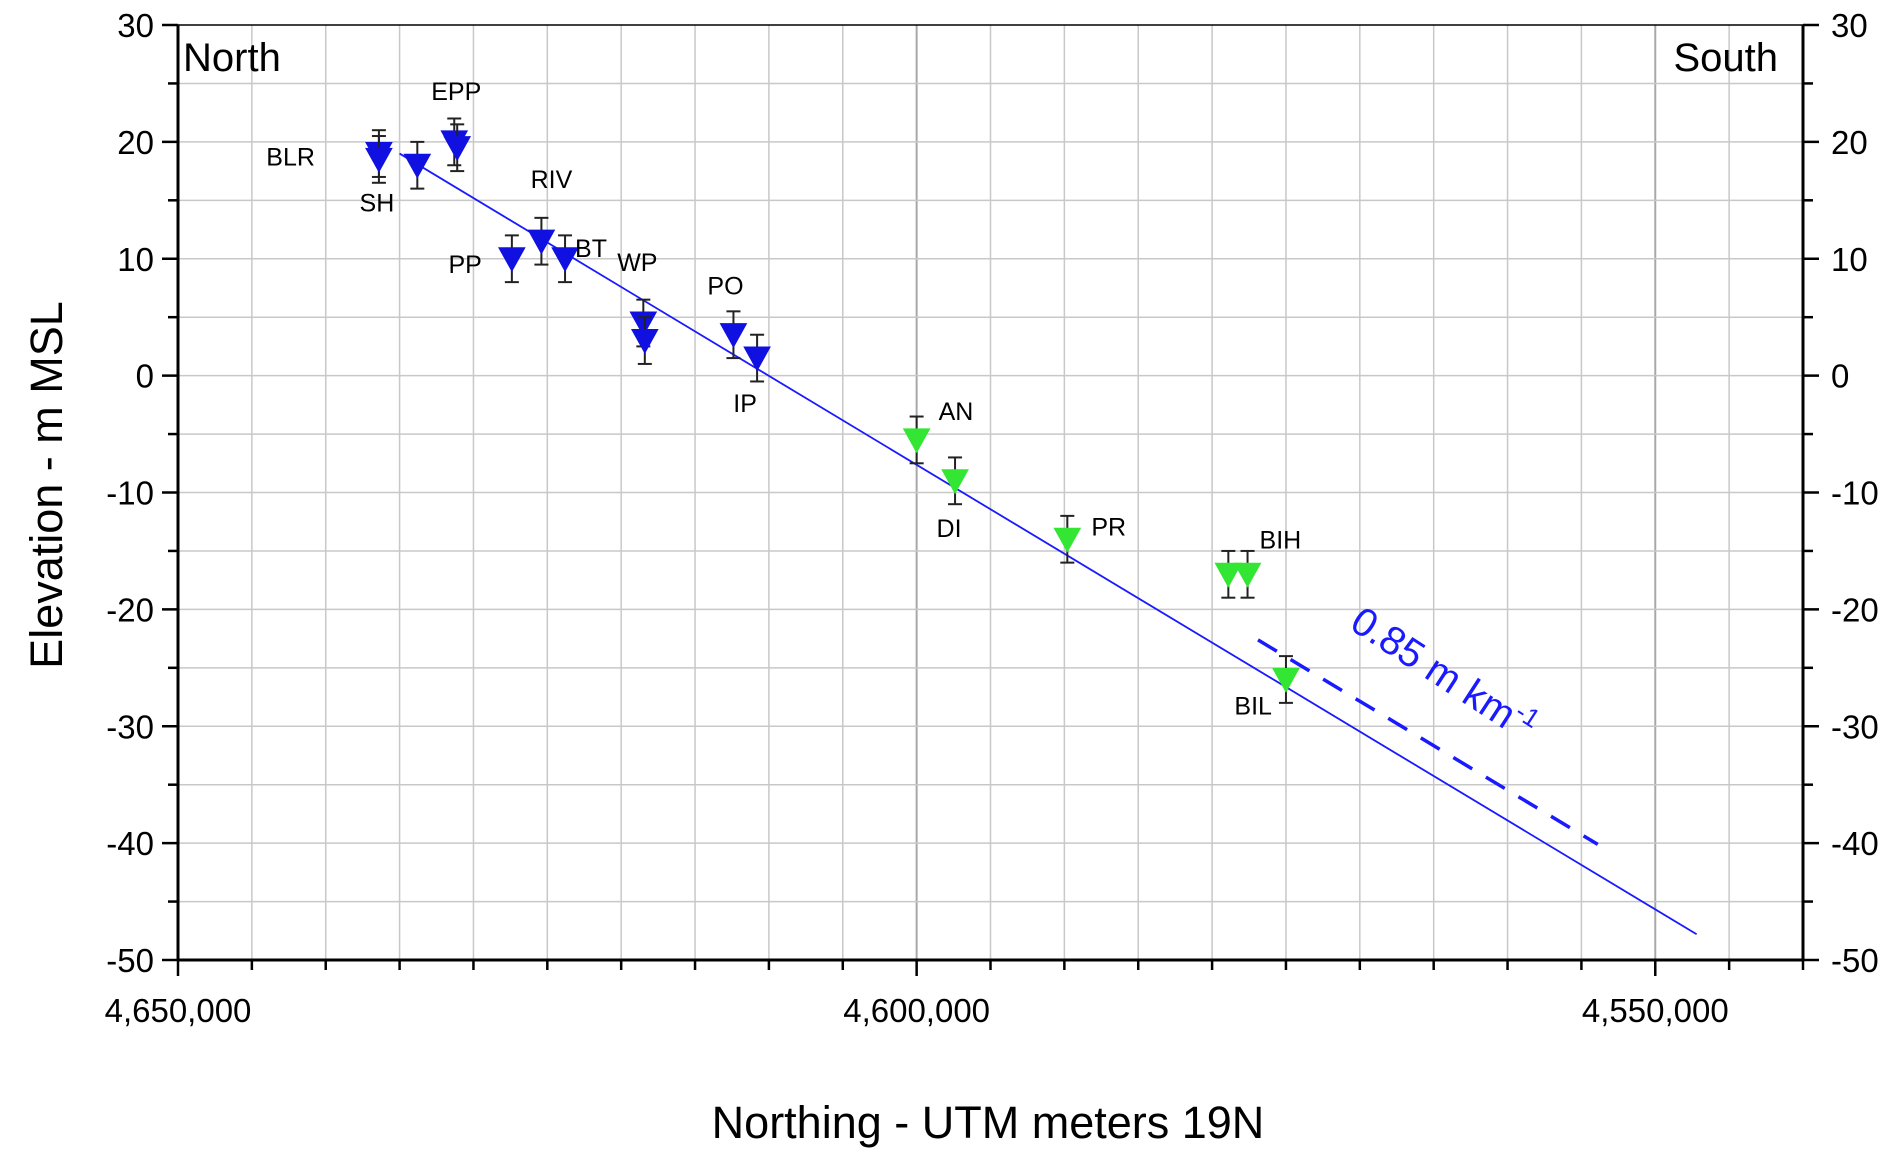  What do you see at coordinates (1855, 726) in the screenshot?
I see `y-tick-label-right: -30` at bounding box center [1855, 726].